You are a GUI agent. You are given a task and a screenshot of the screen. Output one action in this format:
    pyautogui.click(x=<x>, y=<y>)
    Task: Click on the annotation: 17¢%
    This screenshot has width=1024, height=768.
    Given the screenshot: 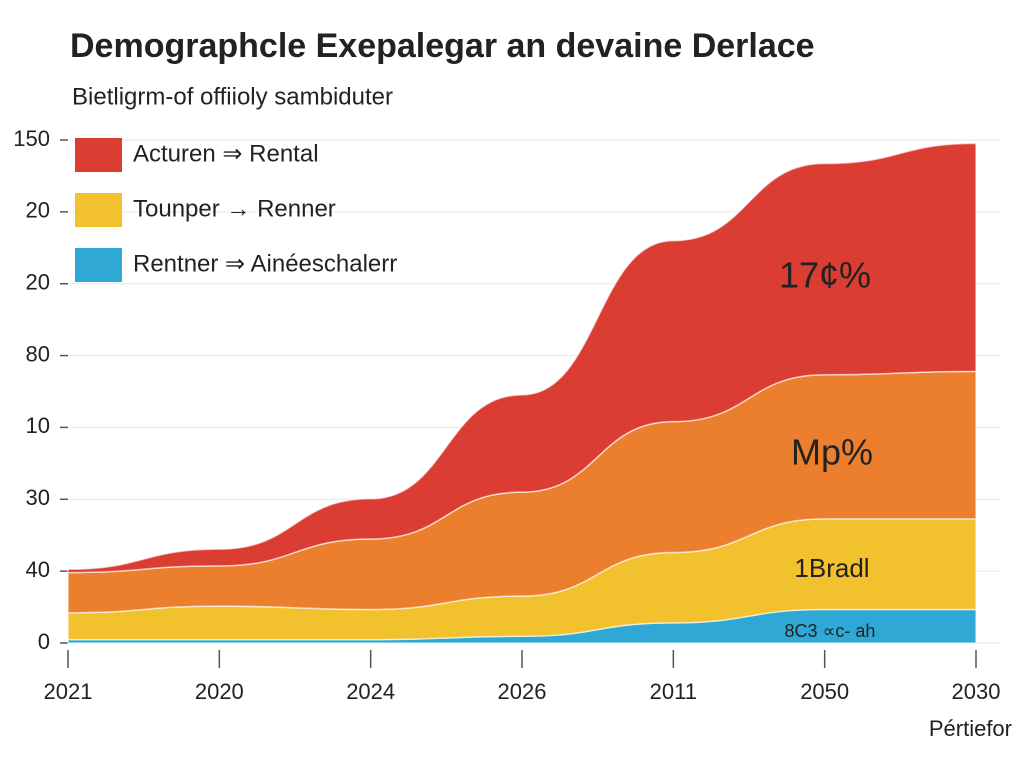 What is the action you would take?
    pyautogui.click(x=825, y=275)
    